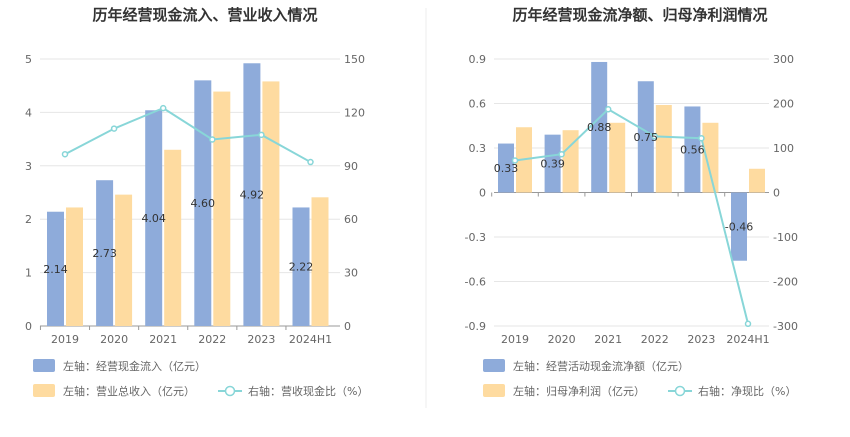 This screenshot has height=437, width=850. I want to click on data-label: 0.39, so click(552, 164).